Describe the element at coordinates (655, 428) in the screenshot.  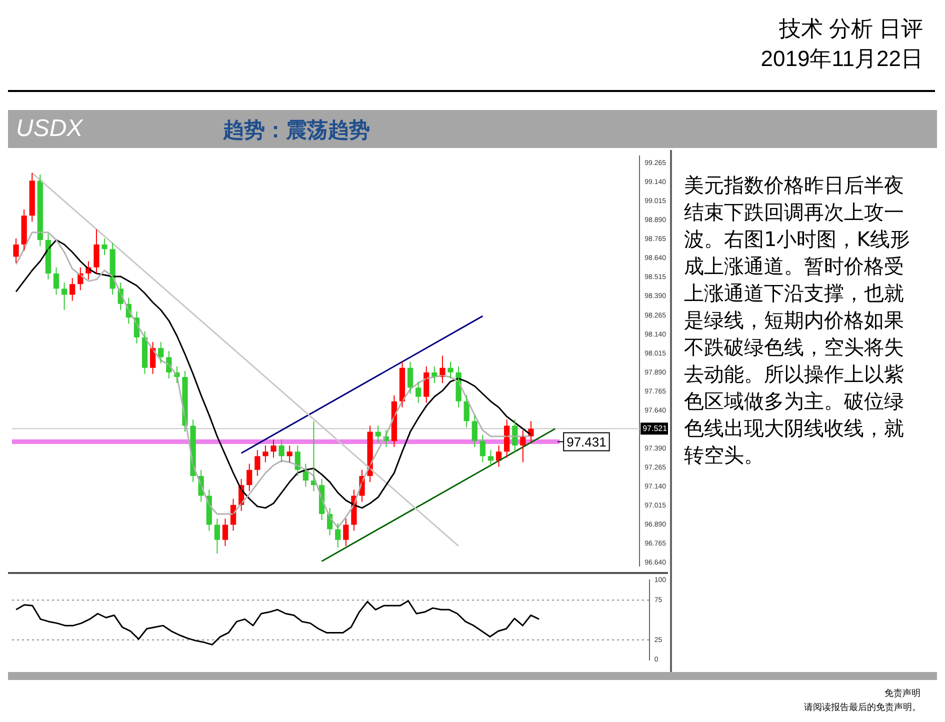
I see `ref-line-label: 97.521` at that location.